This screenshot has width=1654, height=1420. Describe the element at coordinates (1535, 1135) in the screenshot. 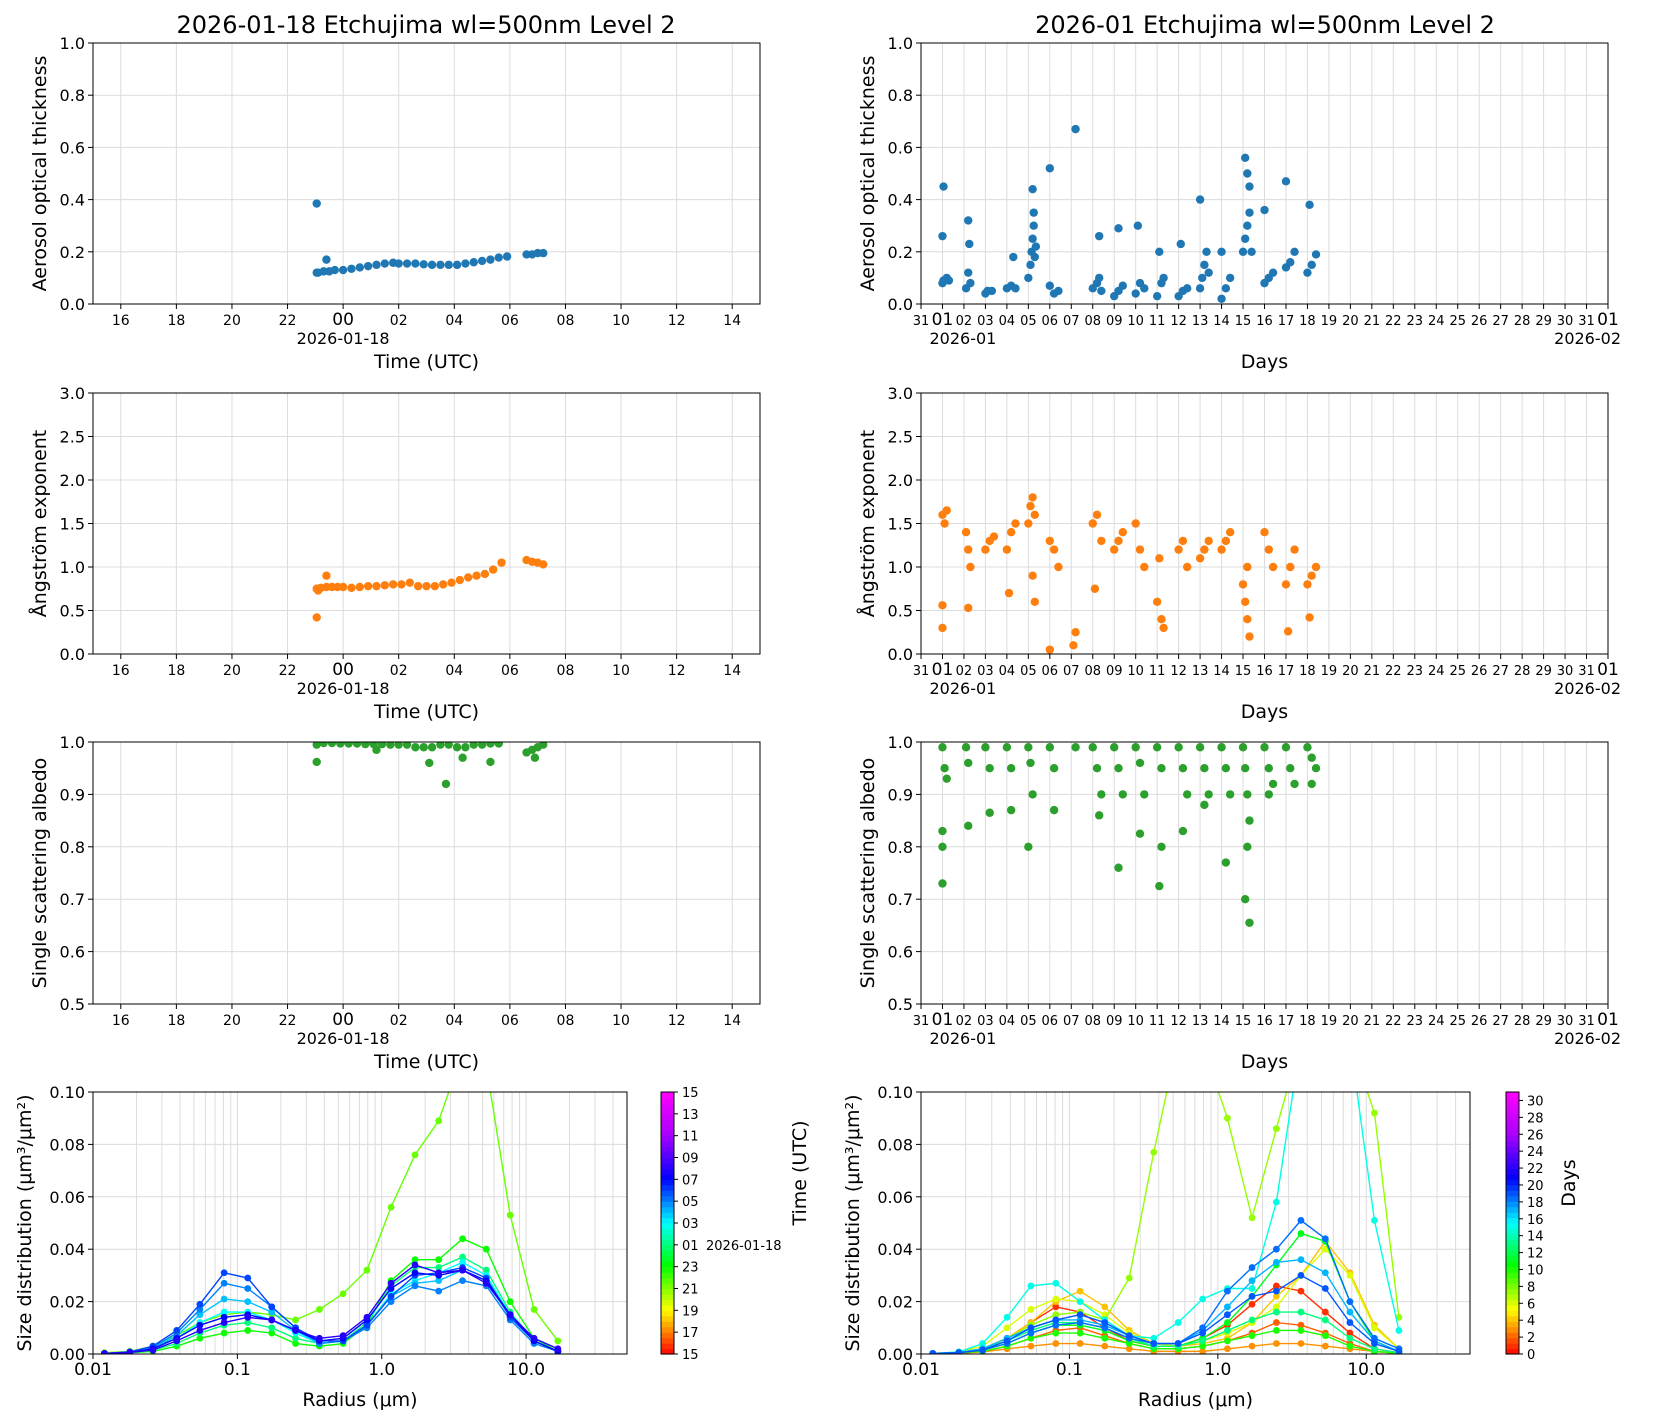

I see `monthly-size-colorbar-tick-label: 26` at that location.